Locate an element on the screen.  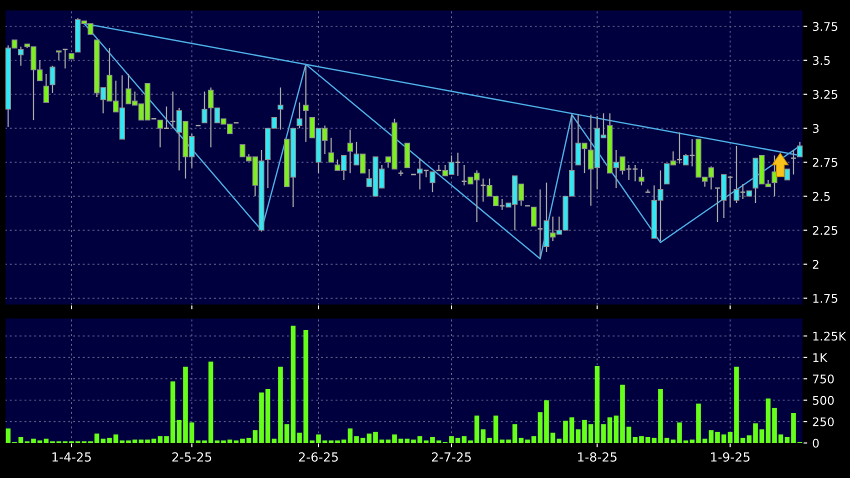
y-tick-label: 3.25 is located at coordinates (825, 94).